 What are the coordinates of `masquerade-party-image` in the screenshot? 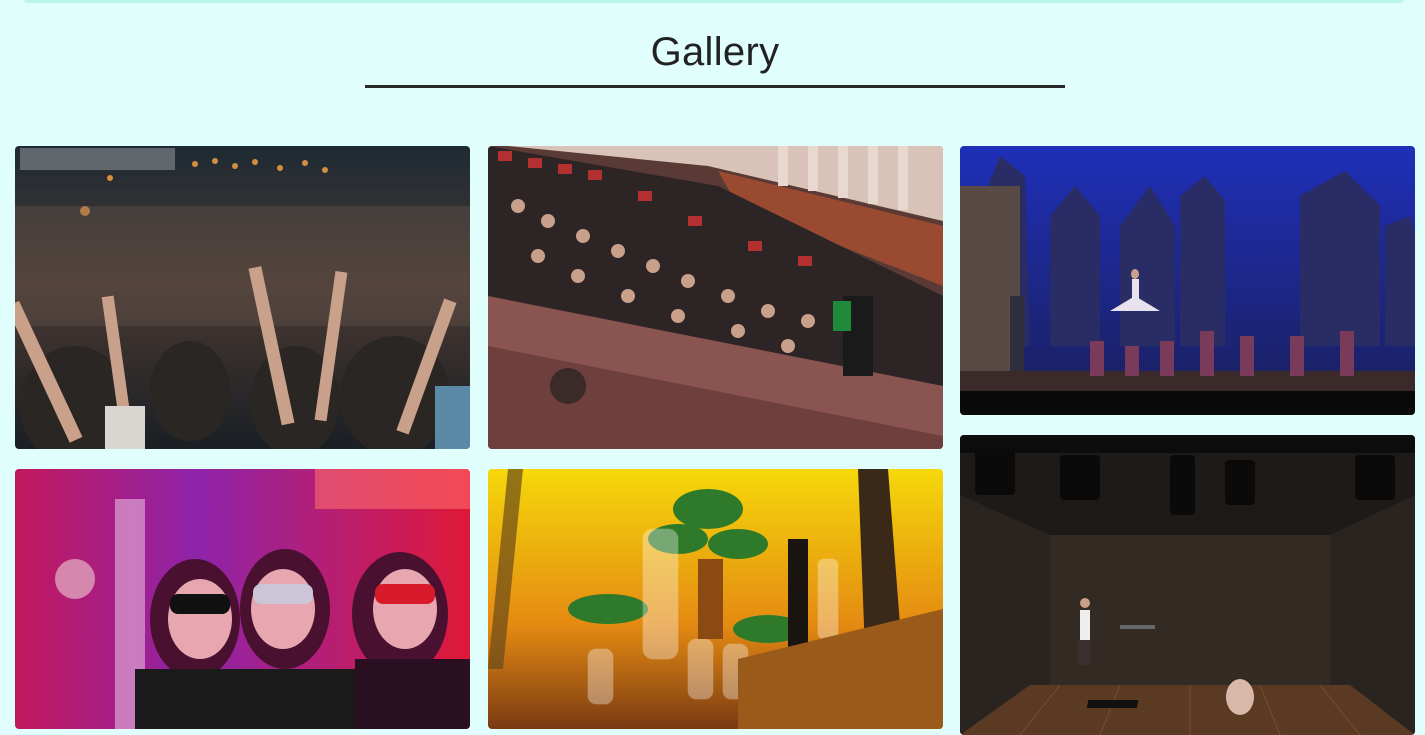 It's located at (242, 599).